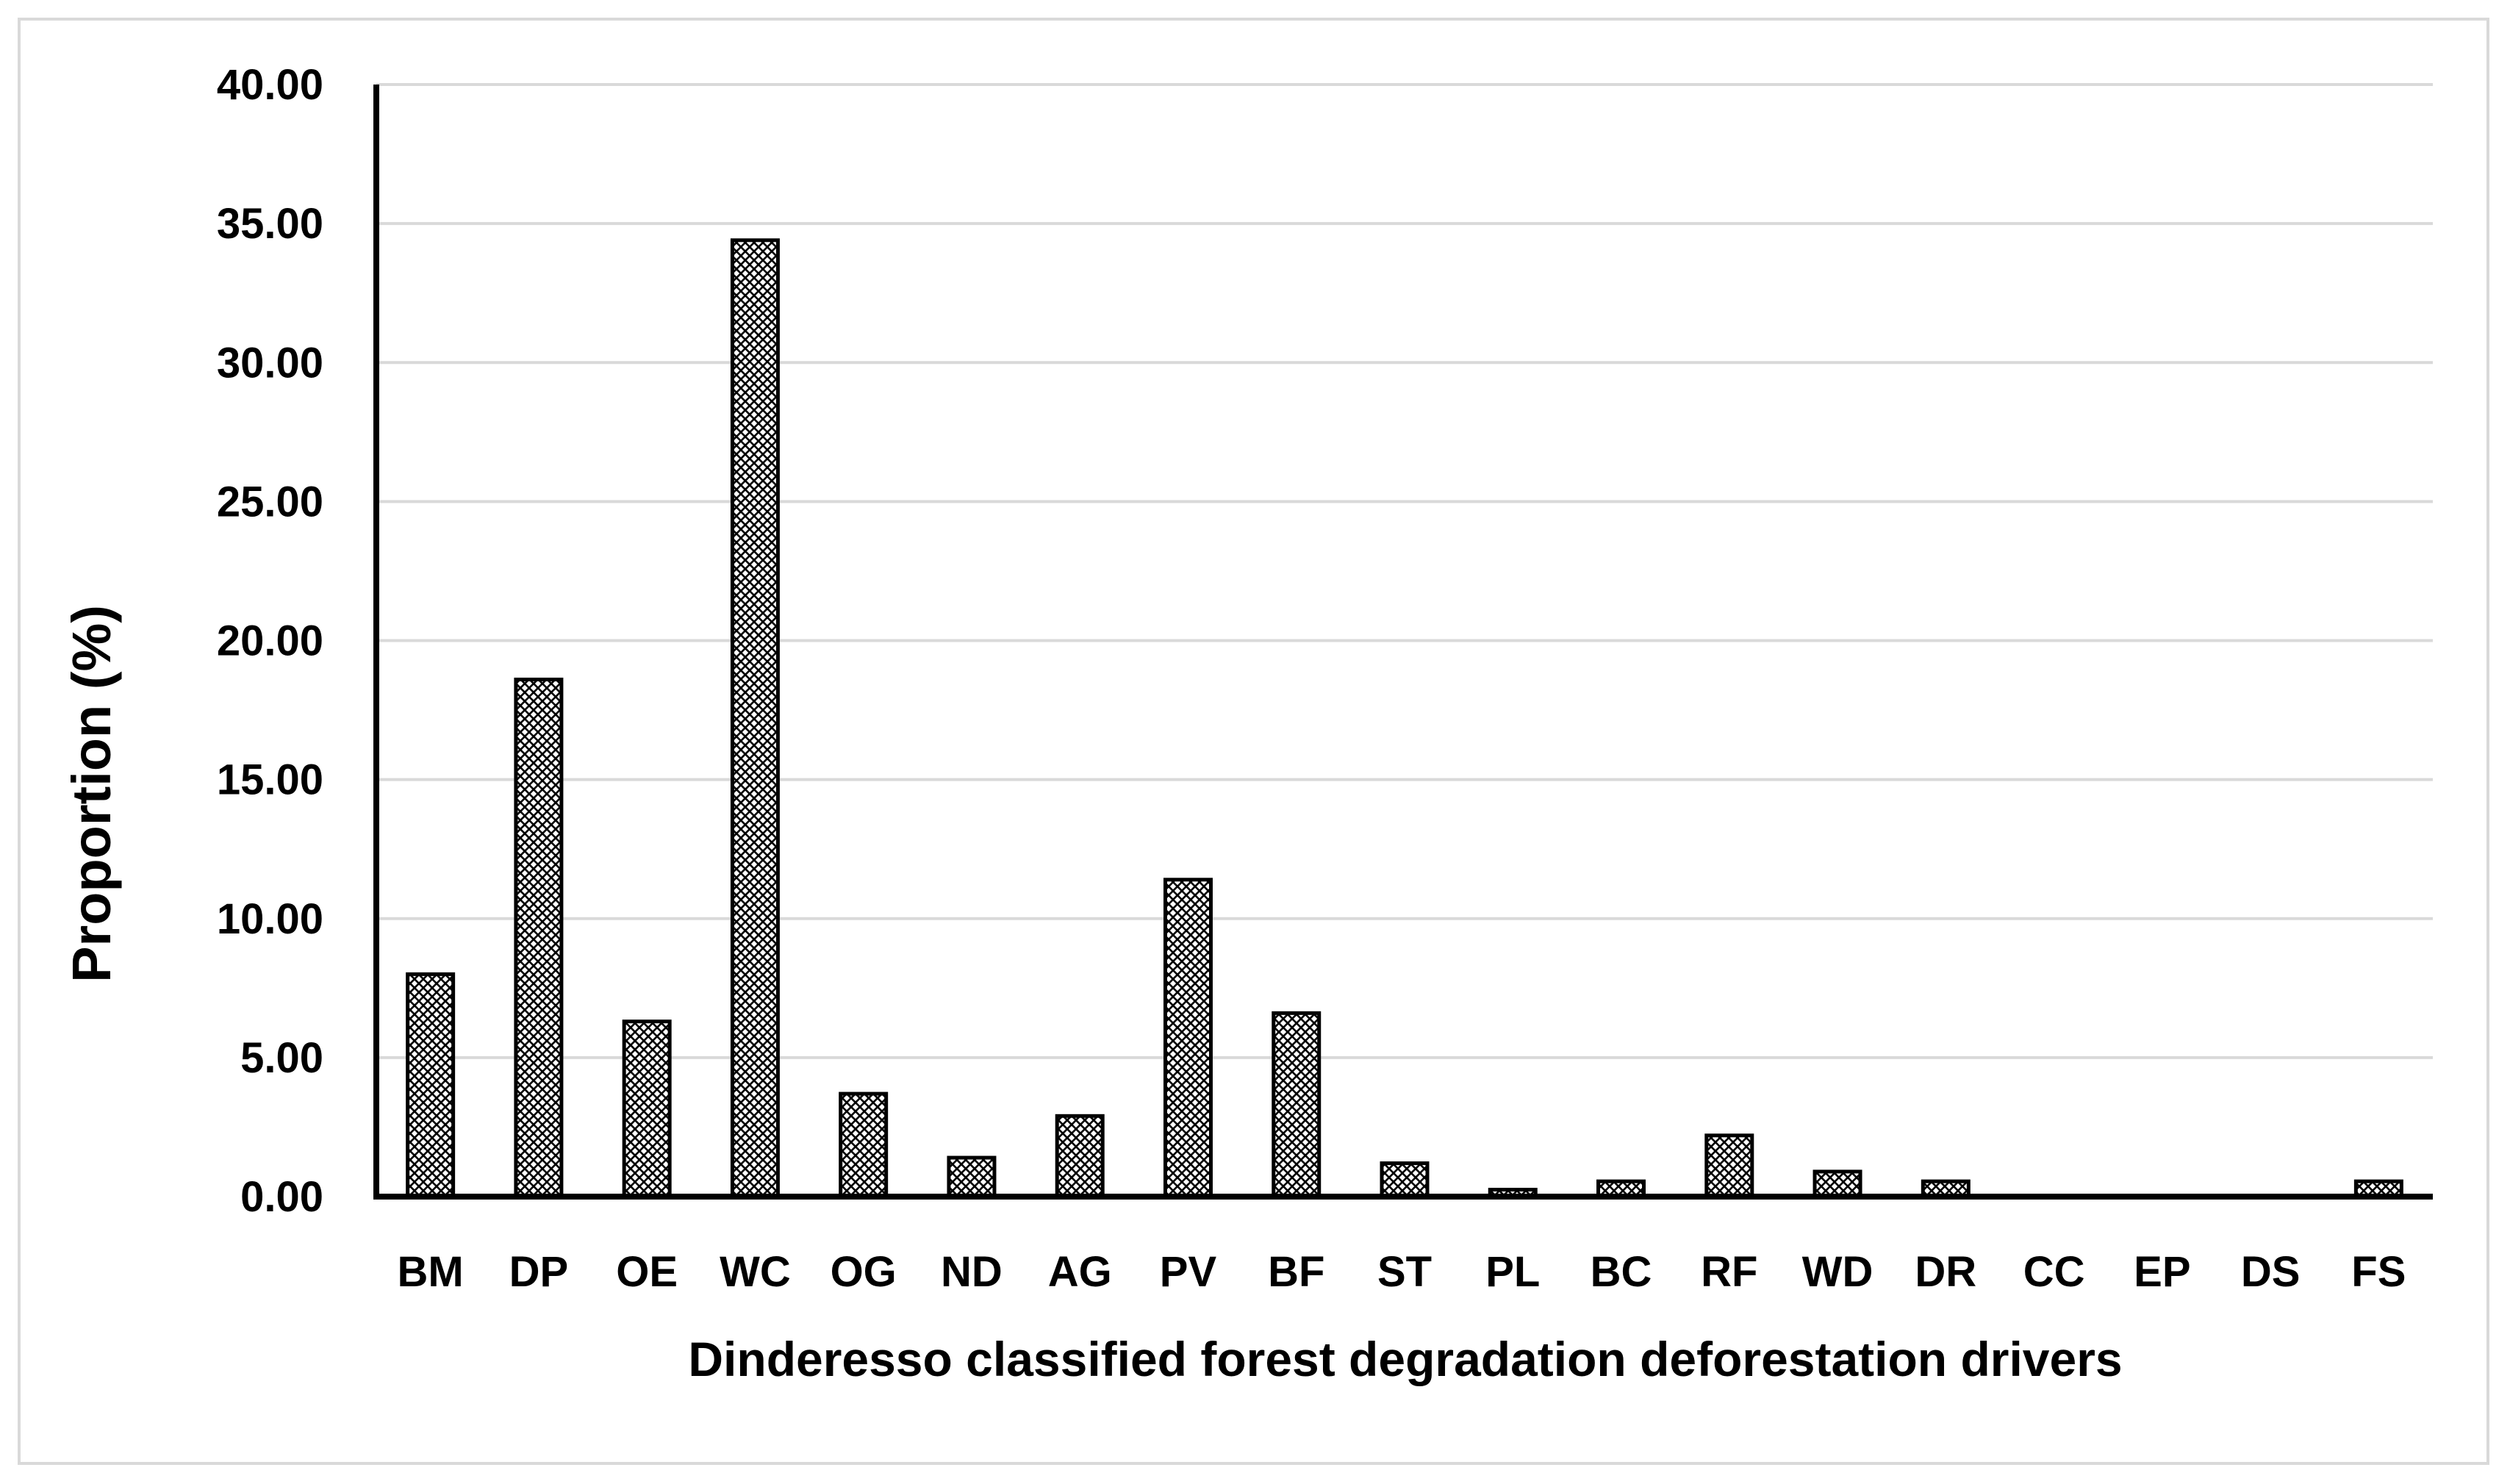 The image size is (2510, 1484). What do you see at coordinates (1296, 1272) in the screenshot?
I see `x-tick-label-bf: BF` at bounding box center [1296, 1272].